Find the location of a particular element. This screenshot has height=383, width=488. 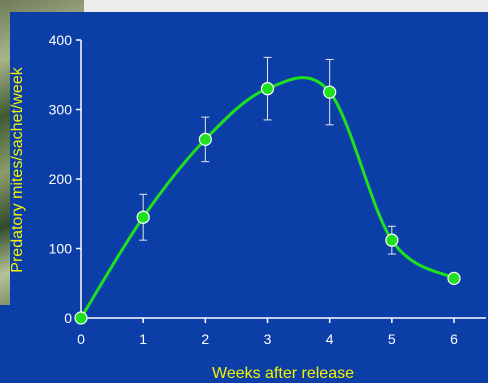

y-tick-label: 0 is located at coordinates (68, 318).